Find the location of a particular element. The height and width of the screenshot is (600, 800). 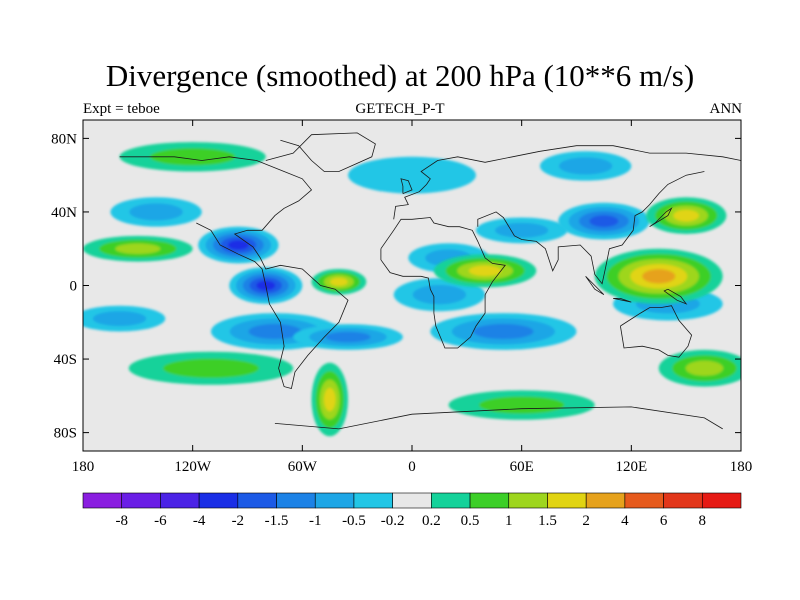

period-label: ANN is located at coordinates (726, 109).